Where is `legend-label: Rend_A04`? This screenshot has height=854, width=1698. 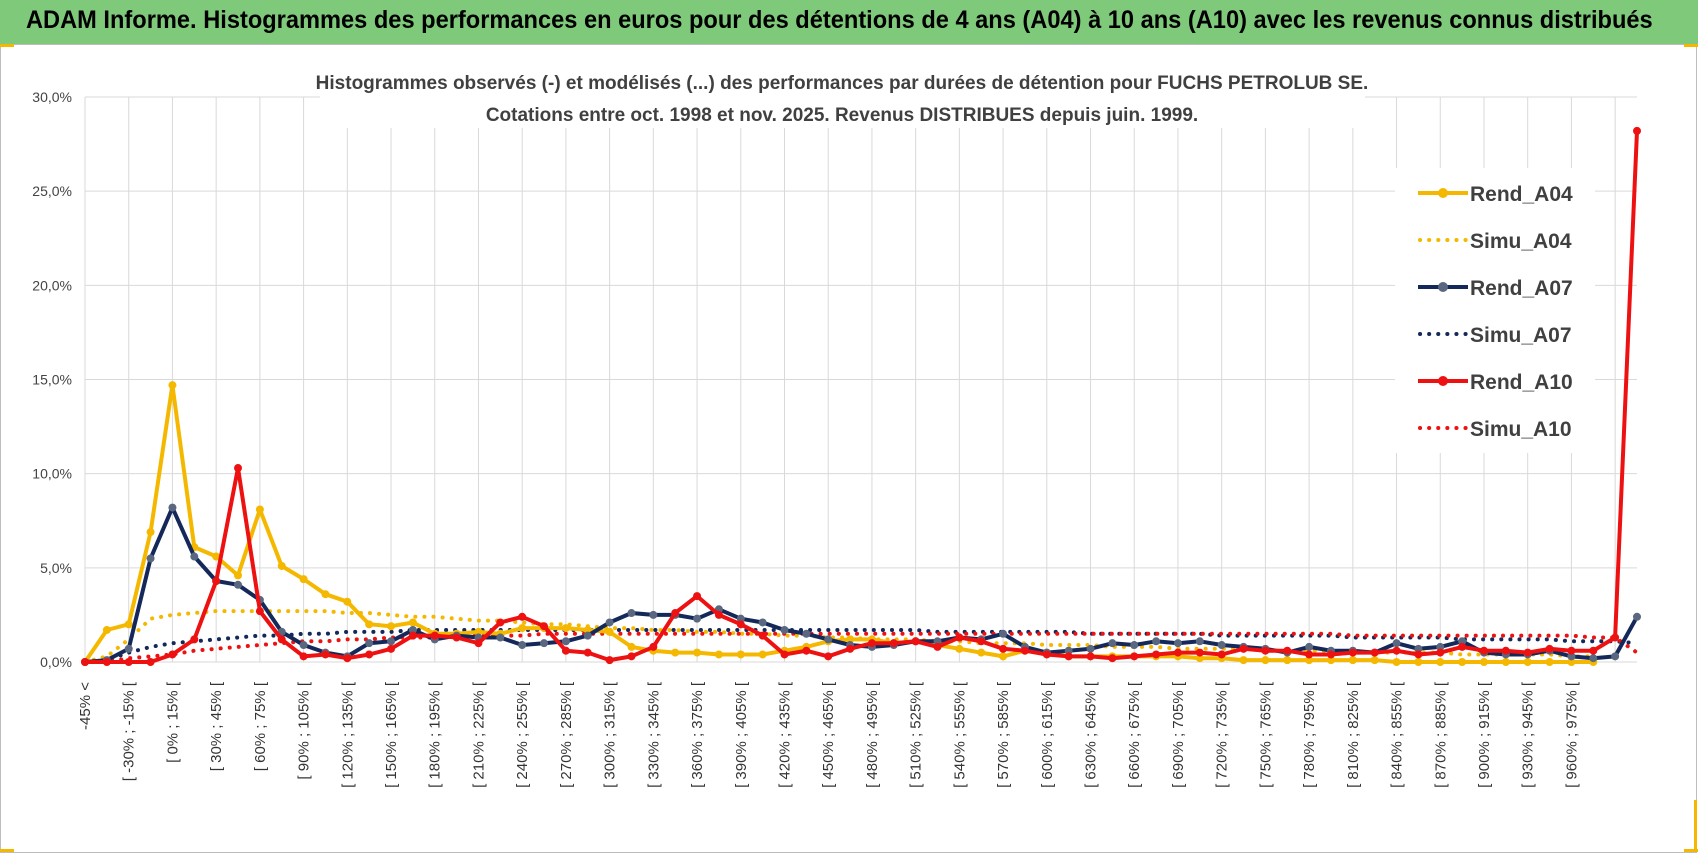 legend-label: Rend_A04 is located at coordinates (1521, 194).